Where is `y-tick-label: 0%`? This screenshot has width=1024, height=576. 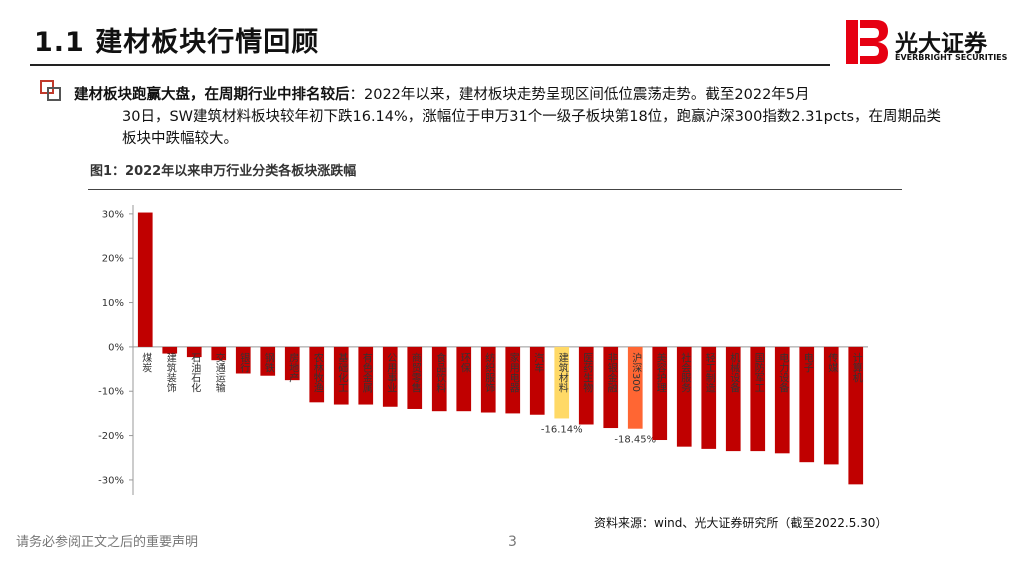 y-tick-label: 0% is located at coordinates (116, 347).